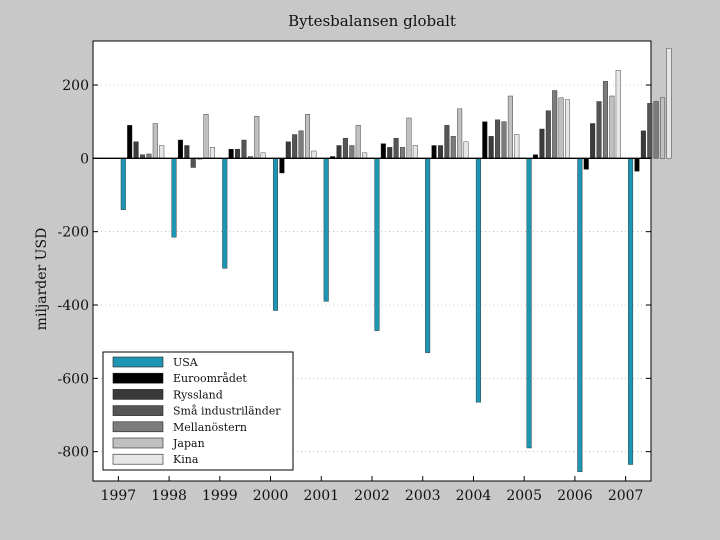 The height and width of the screenshot is (540, 720). What do you see at coordinates (423, 496) in the screenshot?
I see `x-tick-label: 2003` at bounding box center [423, 496].